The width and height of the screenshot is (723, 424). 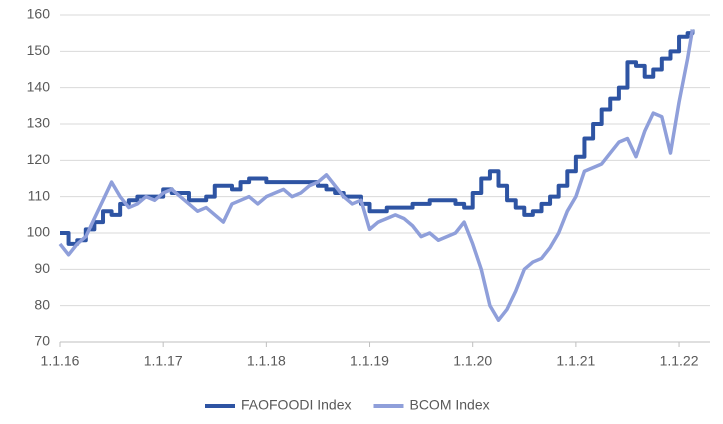 What do you see at coordinates (42, 268) in the screenshot?
I see `y-tick-label: 90` at bounding box center [42, 268].